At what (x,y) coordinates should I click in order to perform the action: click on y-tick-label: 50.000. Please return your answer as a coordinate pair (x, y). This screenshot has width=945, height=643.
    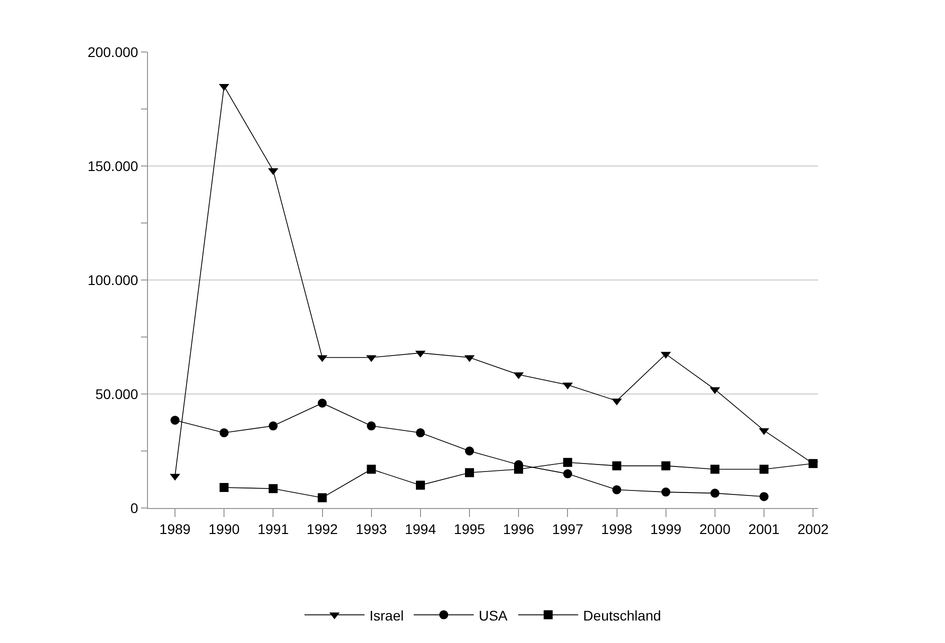
    Looking at the image, I should click on (116, 394).